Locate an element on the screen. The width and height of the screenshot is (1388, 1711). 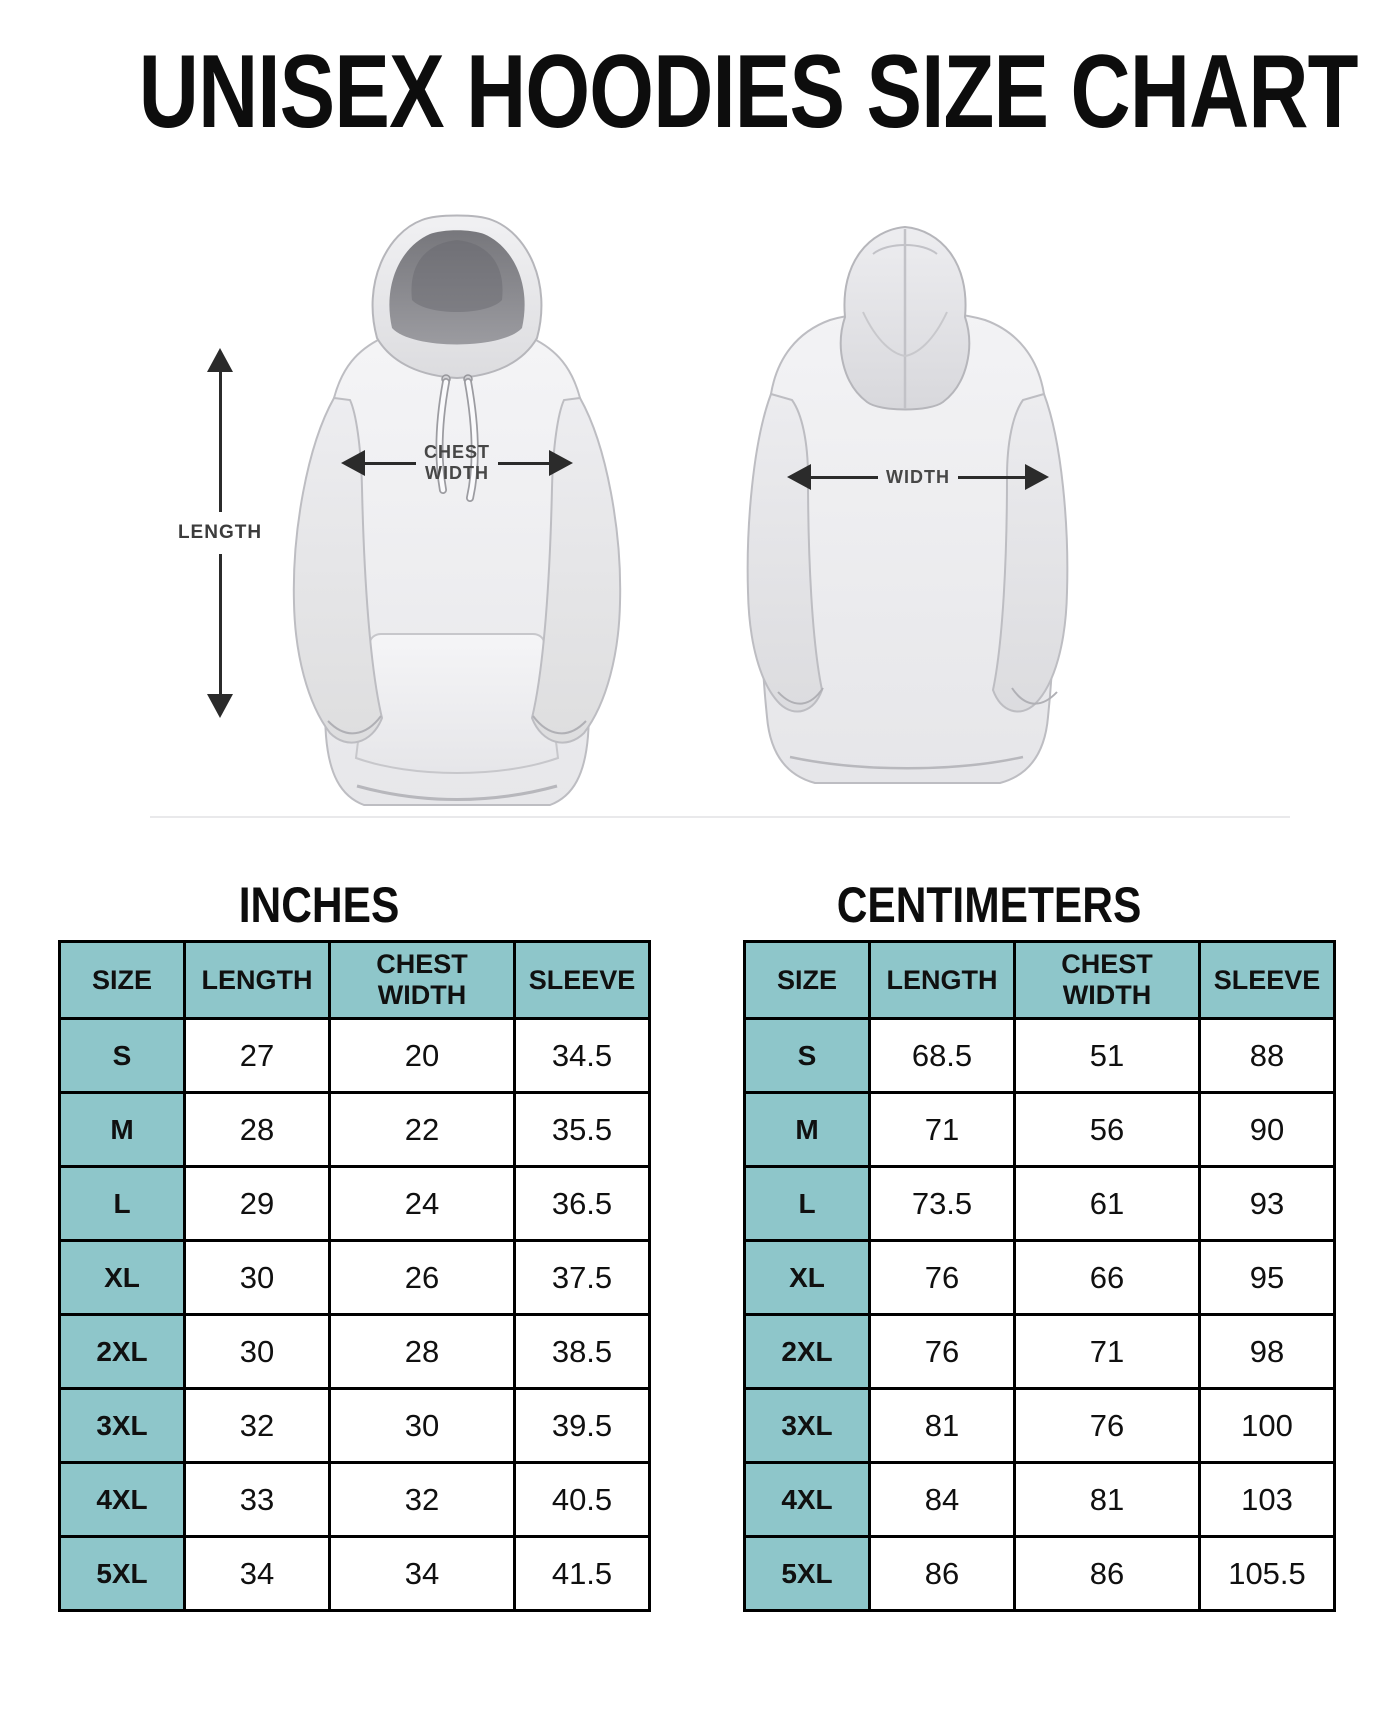
table-row: 2XL 76 71 98 is located at coordinates (1039, 1351).